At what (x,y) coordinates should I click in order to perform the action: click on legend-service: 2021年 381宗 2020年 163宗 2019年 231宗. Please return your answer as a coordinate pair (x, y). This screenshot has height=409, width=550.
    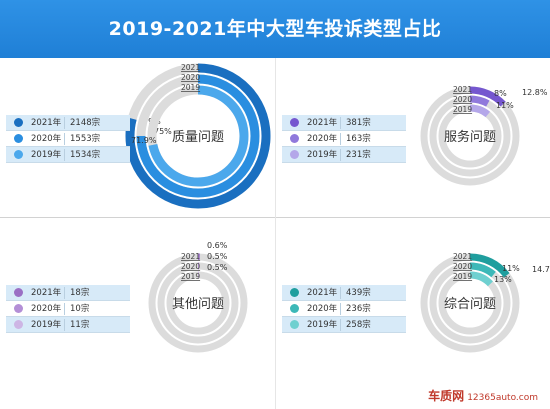
    Looking at the image, I should click on (344, 139).